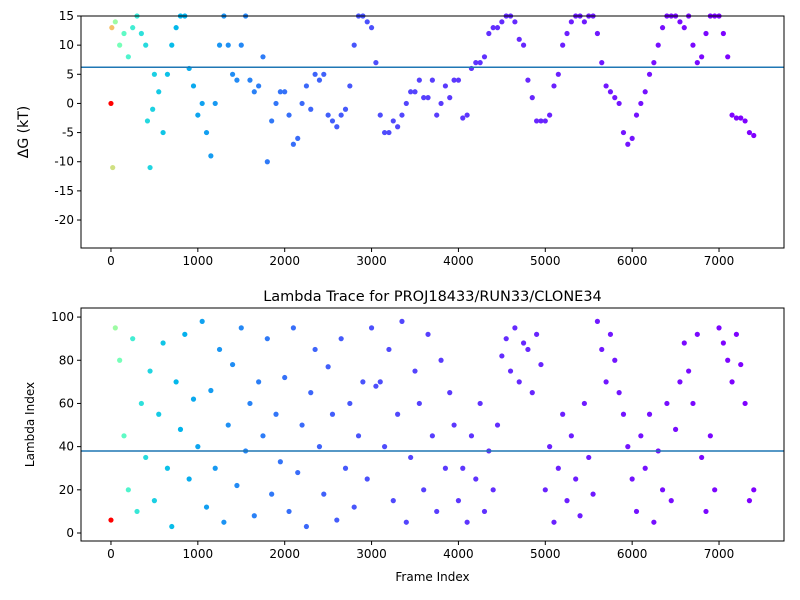 Image resolution: width=800 pixels, height=600 pixels. Describe the element at coordinates (66, 45) in the screenshot. I see `y-tick-label: 10` at that location.